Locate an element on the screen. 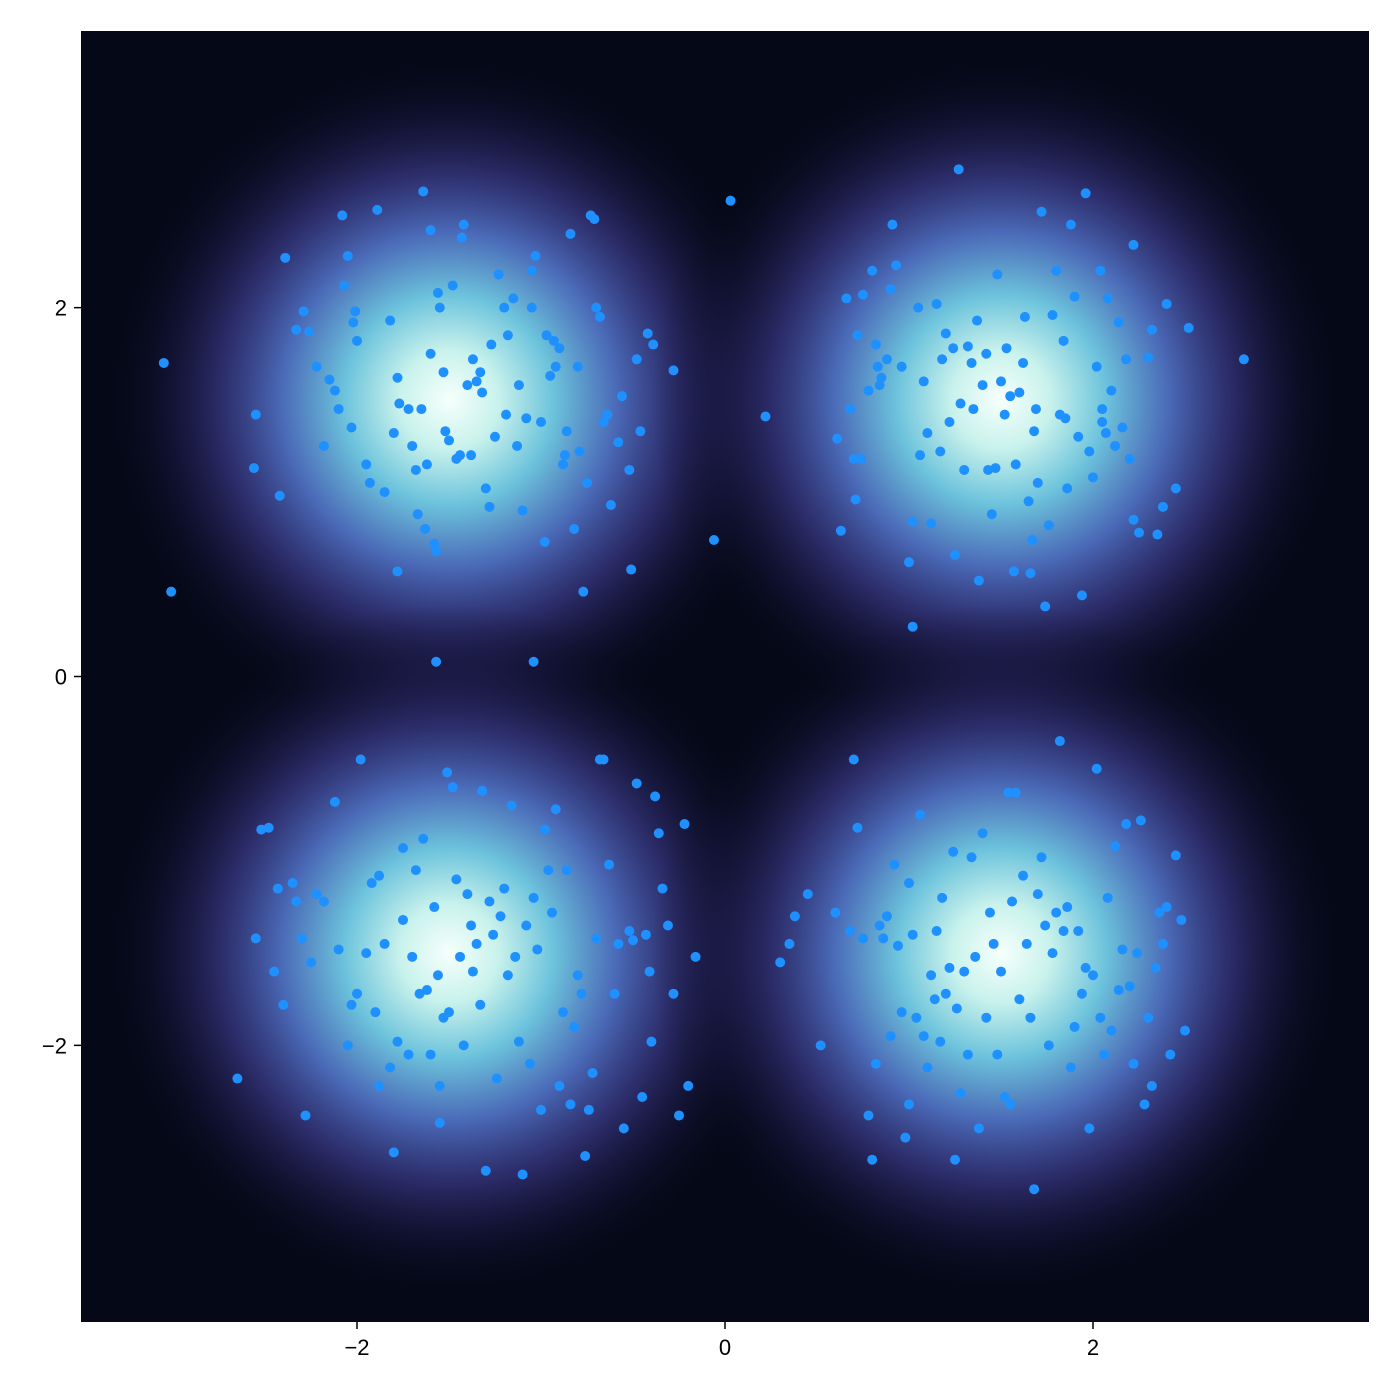 The height and width of the screenshot is (1400, 1400). x-axis: −2 0 2 is located at coordinates (721, 1341).